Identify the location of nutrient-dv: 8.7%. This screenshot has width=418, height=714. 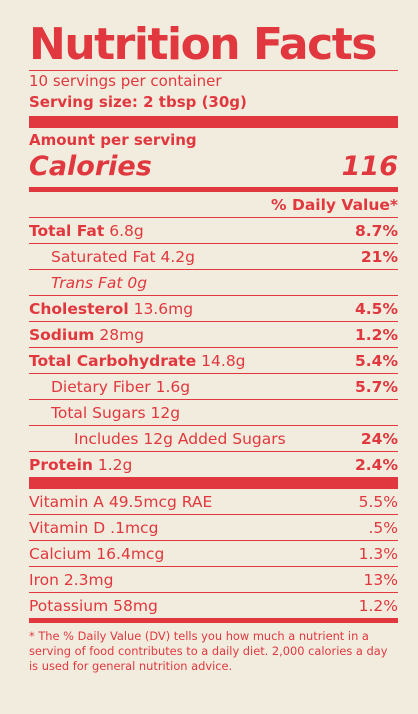
(376, 230).